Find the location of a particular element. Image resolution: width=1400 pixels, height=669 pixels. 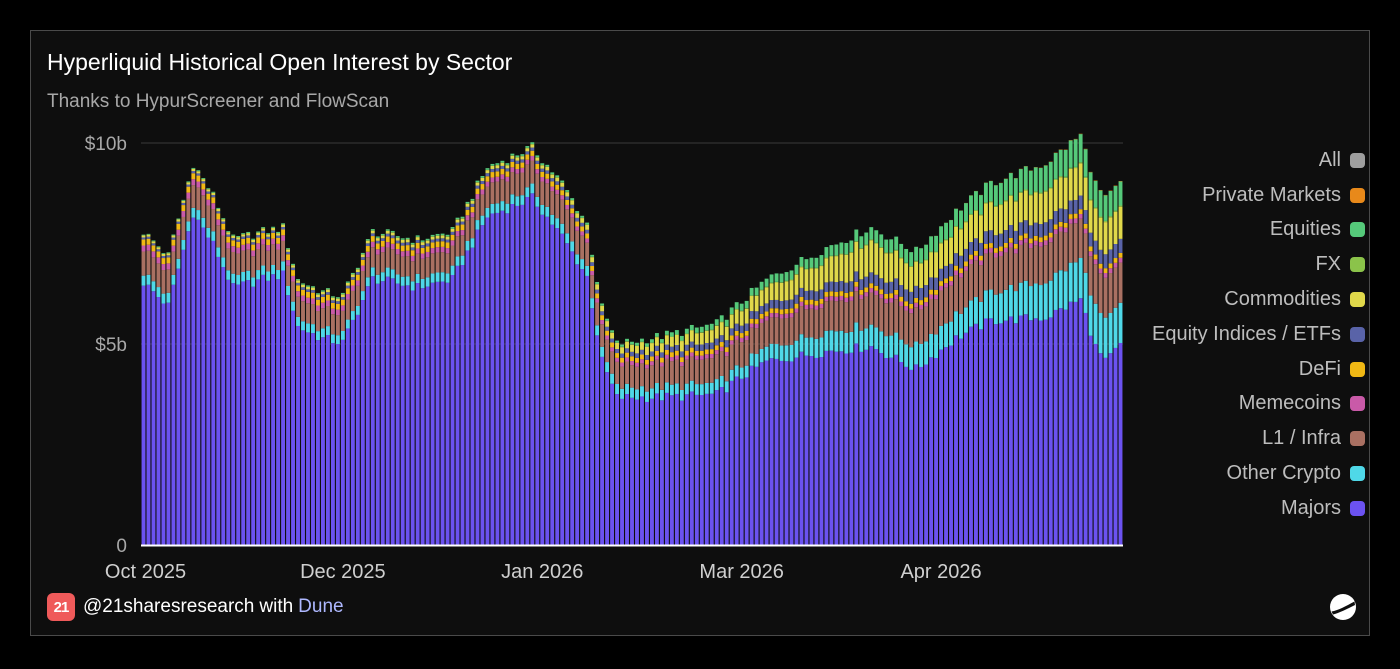

legend-item: Equity Indices / ETFs is located at coordinates (1248, 334).